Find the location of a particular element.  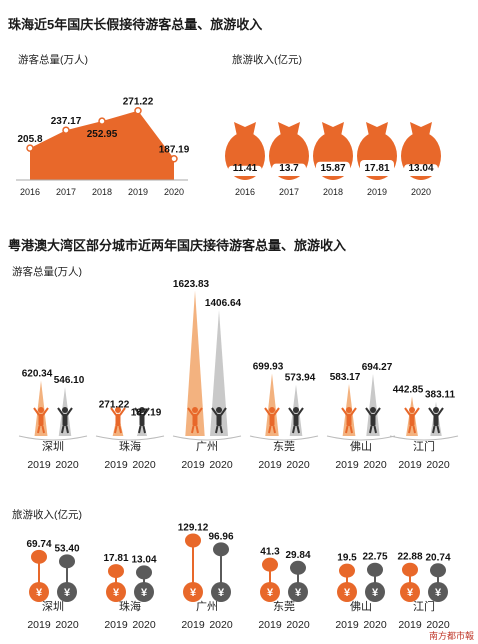

city-label: 江门 is located at coordinates (424, 446).